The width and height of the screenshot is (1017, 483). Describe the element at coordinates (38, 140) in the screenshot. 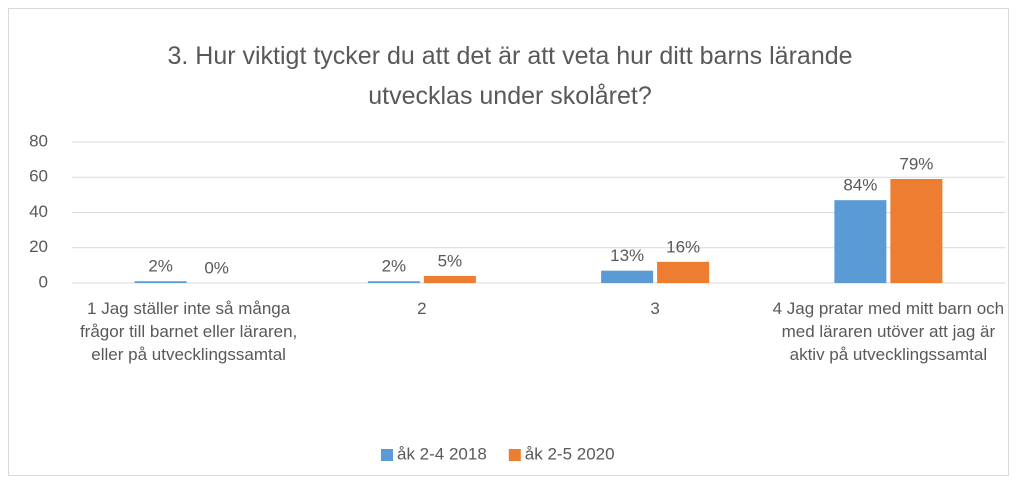

I see `y-tick-label: 80` at that location.